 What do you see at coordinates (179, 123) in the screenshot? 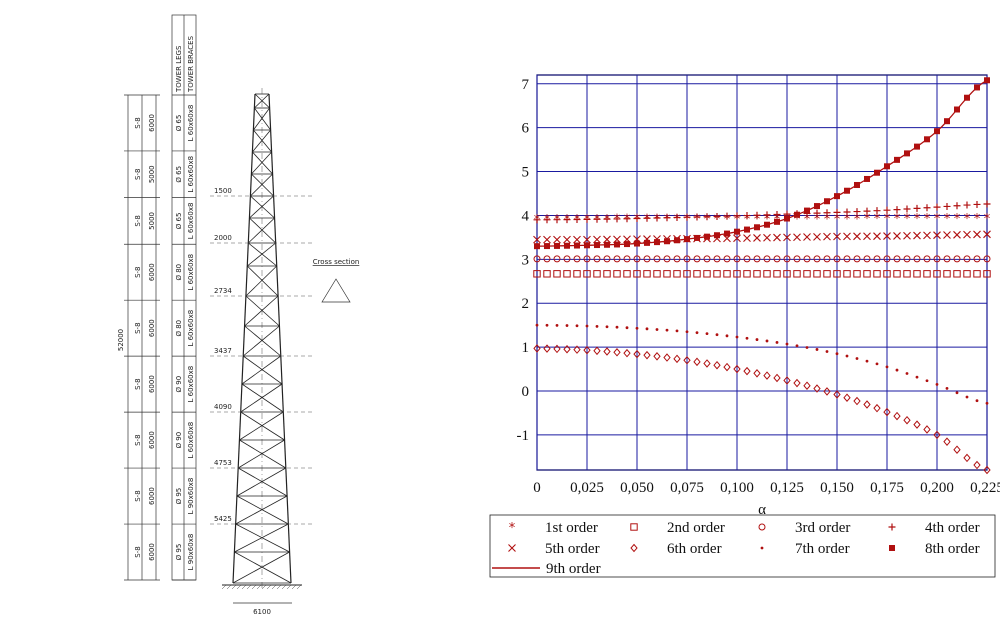
I see `segment-leg-label: Ø 65` at bounding box center [179, 123].